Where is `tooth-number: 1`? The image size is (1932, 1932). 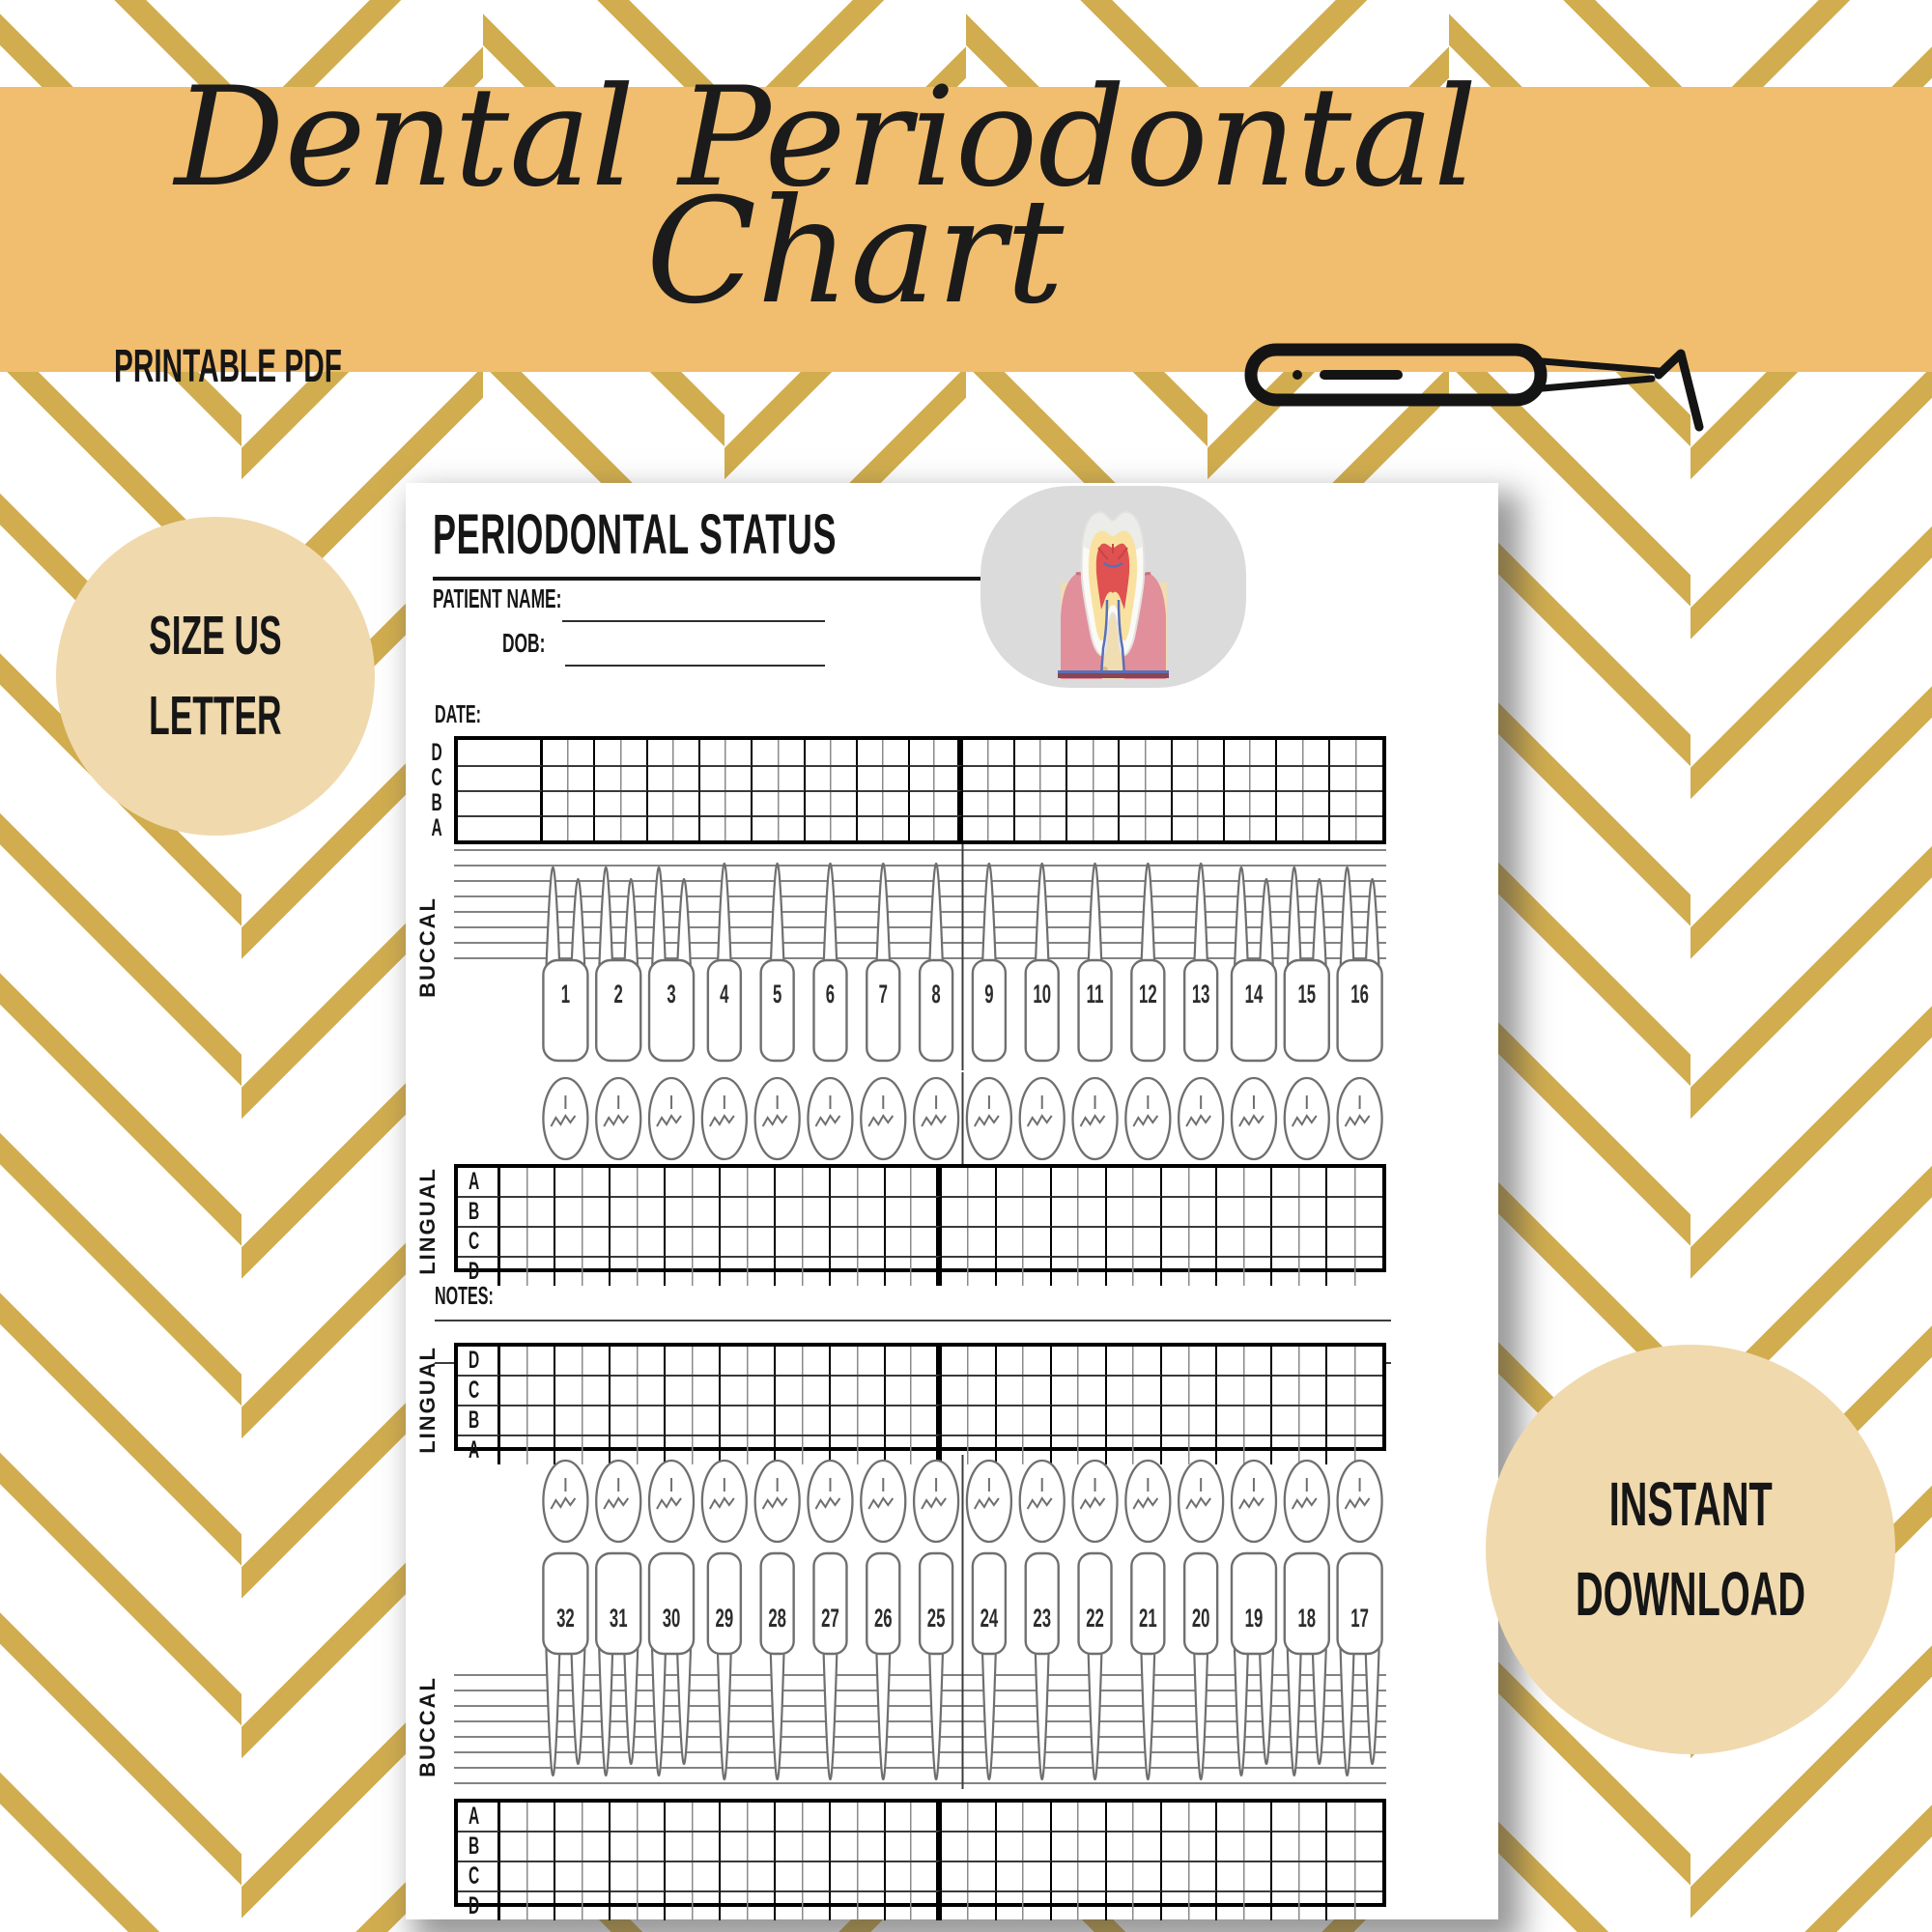
tooth-number: 1 is located at coordinates (565, 995).